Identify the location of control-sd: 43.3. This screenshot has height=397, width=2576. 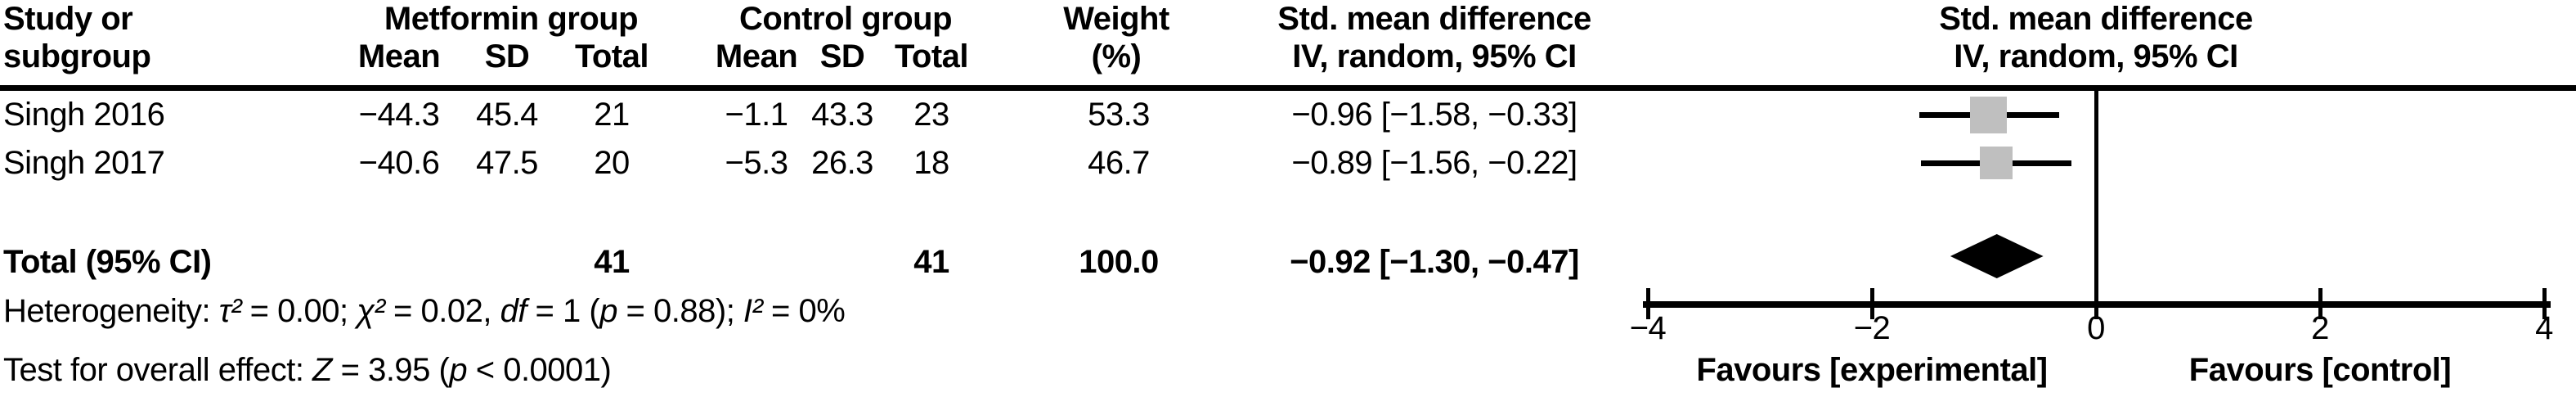
(842, 115).